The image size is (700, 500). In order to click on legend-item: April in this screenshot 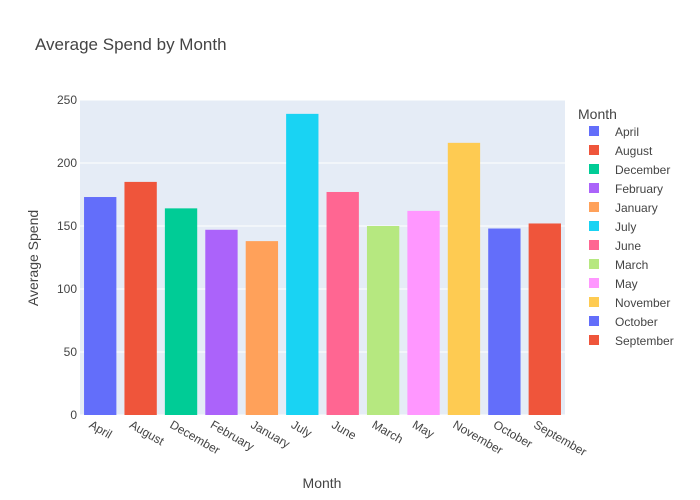, I will do `click(627, 132)`.